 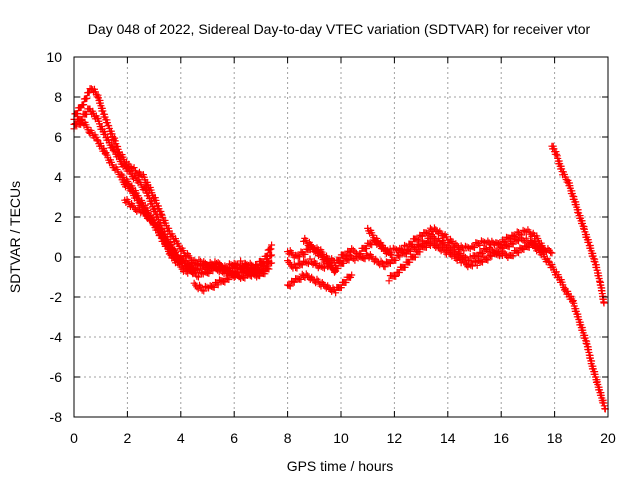 I want to click on x-tick-label: 6, so click(x=234, y=438).